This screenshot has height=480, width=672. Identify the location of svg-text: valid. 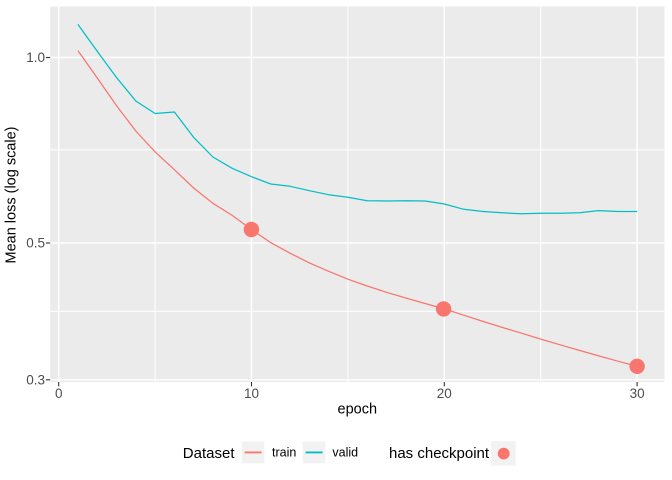
(345, 453).